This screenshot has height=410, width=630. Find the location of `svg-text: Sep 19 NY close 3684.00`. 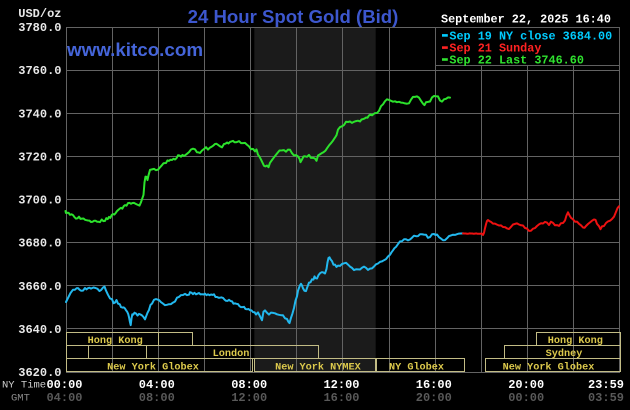

svg-text: Sep 19 NY close 3684.00 is located at coordinates (530, 36).